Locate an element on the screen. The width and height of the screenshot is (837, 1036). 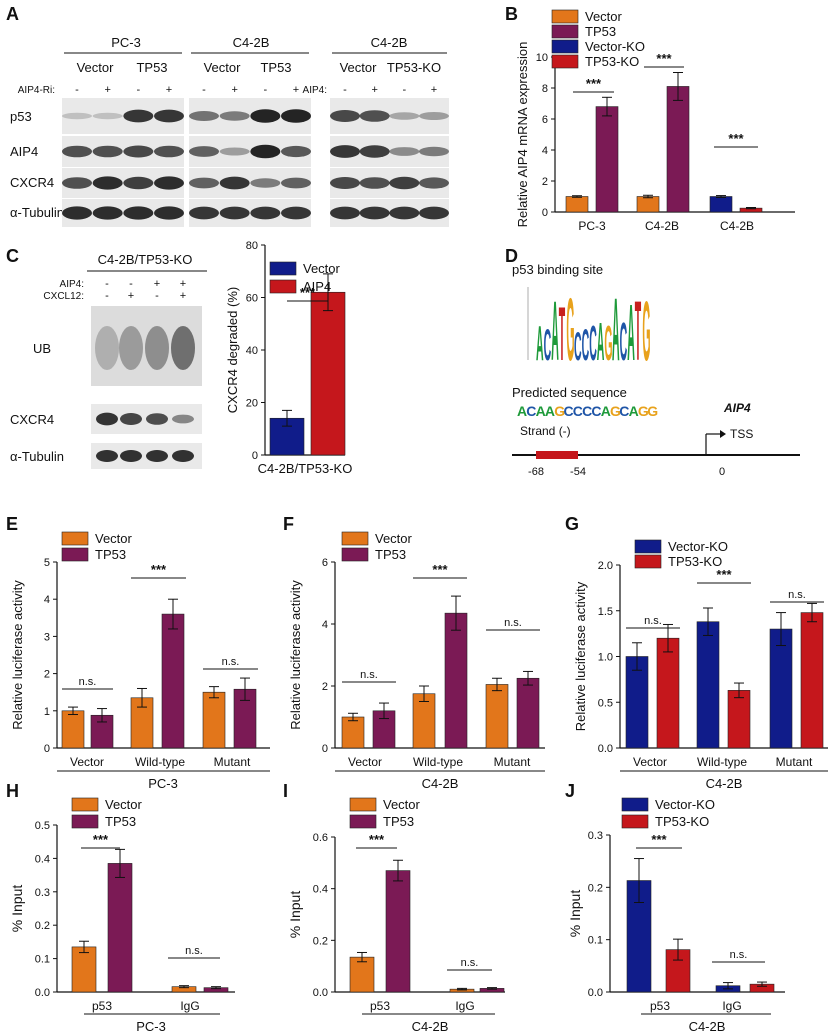
treatment-label: AIP4: is located at coordinates (315, 90).